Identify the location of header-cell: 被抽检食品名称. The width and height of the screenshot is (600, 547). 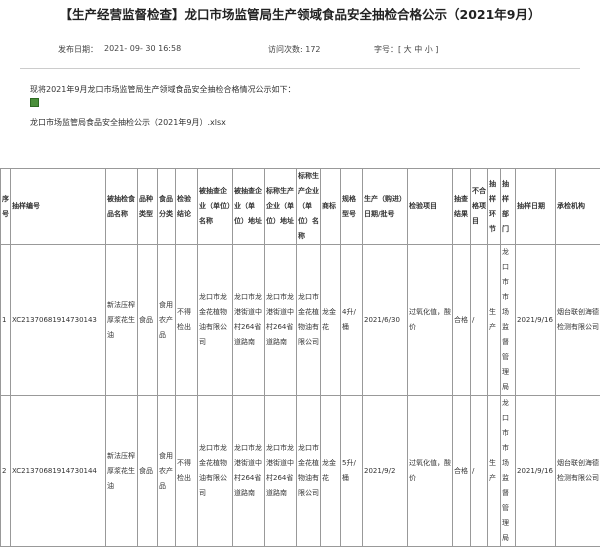
(122, 207).